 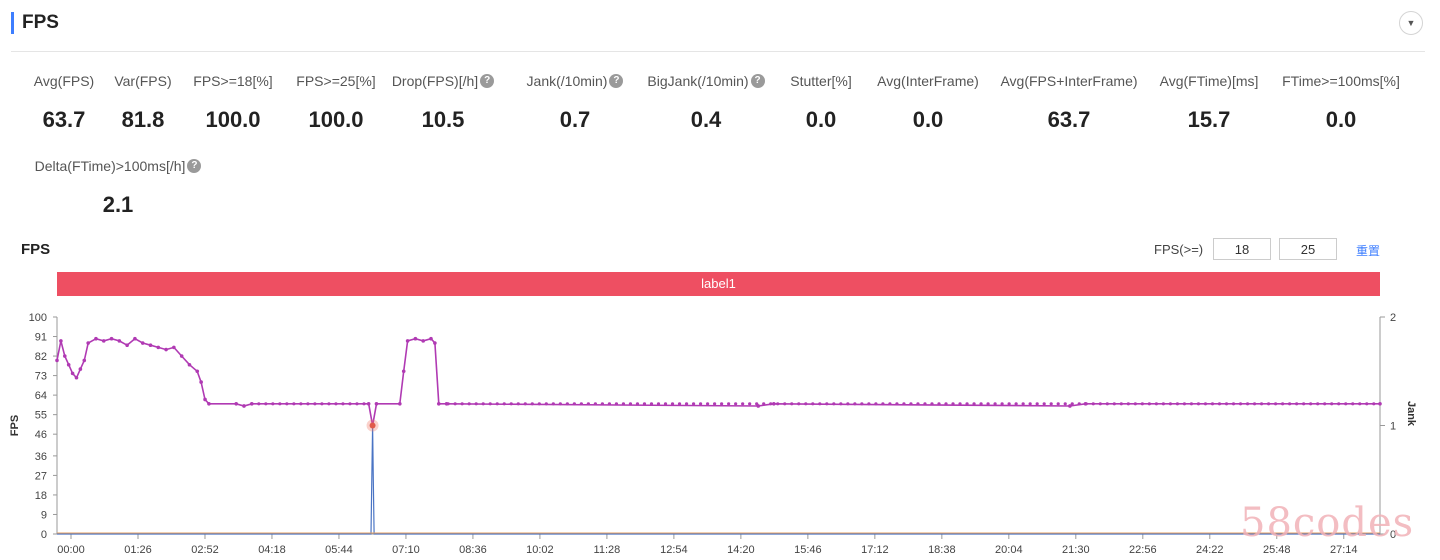 I want to click on label-band: label1, so click(x=718, y=284).